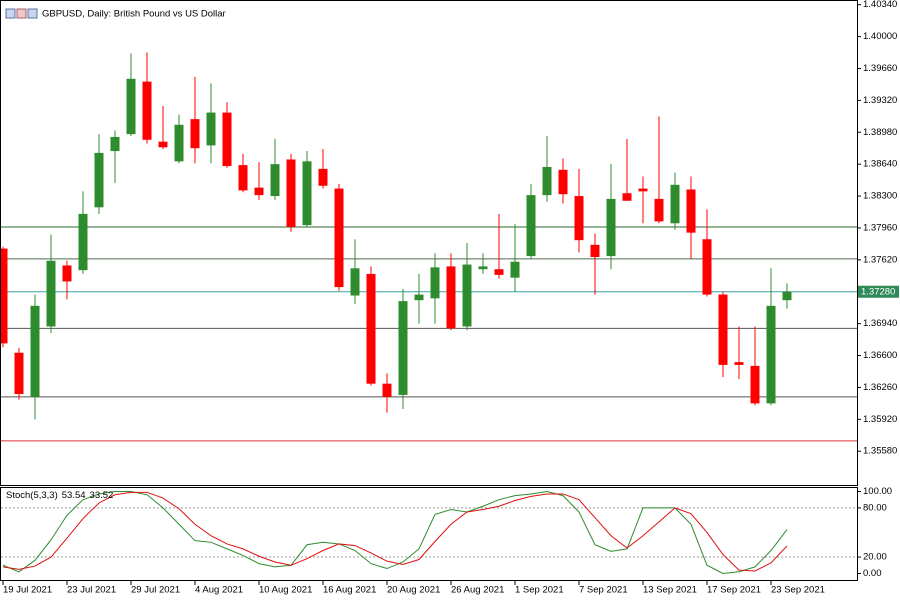 This screenshot has width=900, height=600. What do you see at coordinates (880, 355) in the screenshot?
I see `y-tick-label: 1.36600` at bounding box center [880, 355].